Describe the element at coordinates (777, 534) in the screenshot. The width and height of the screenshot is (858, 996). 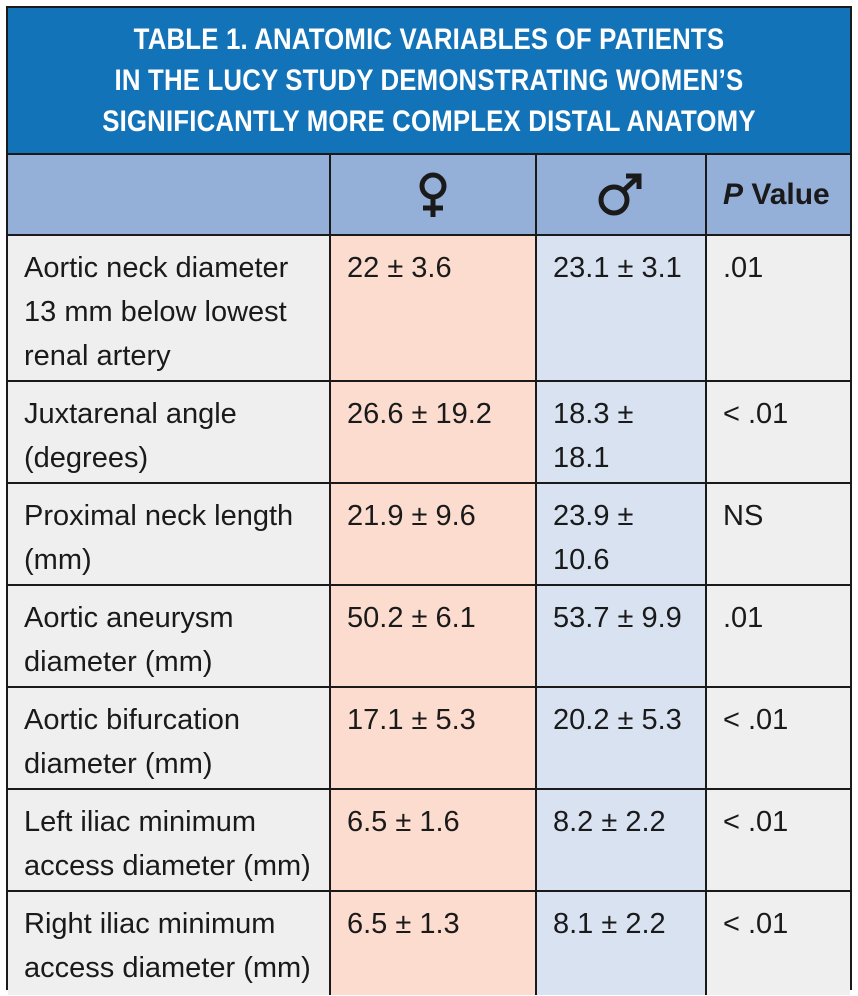
I see `pvalue-cell: NS` at that location.